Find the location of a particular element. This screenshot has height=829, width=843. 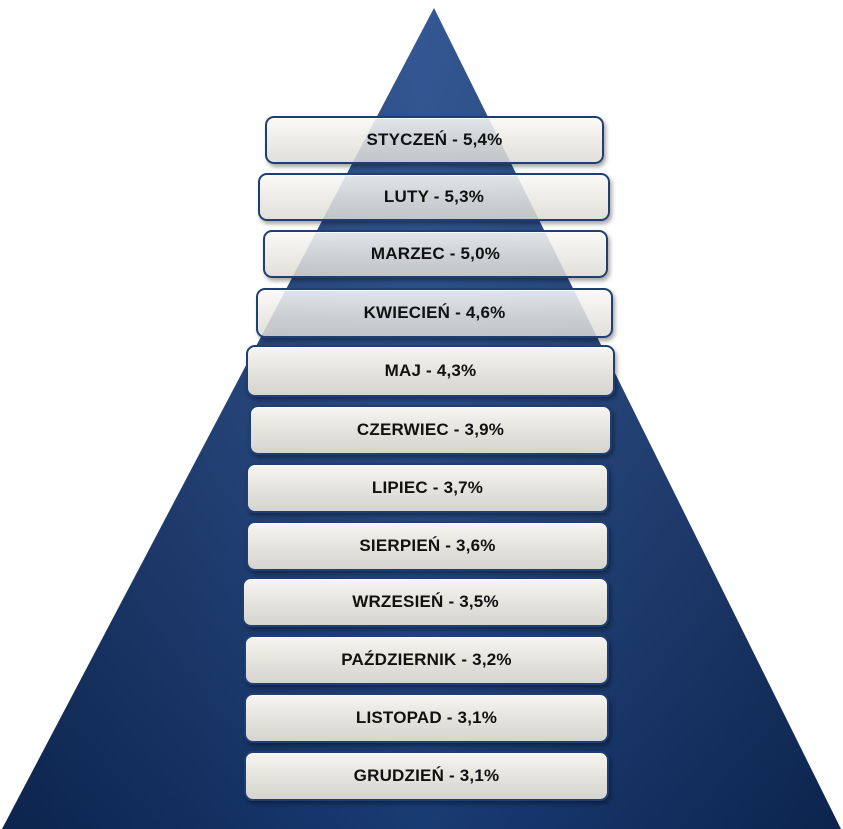

level-styczen: STYCZEŃ - 5,4% is located at coordinates (434, 140).